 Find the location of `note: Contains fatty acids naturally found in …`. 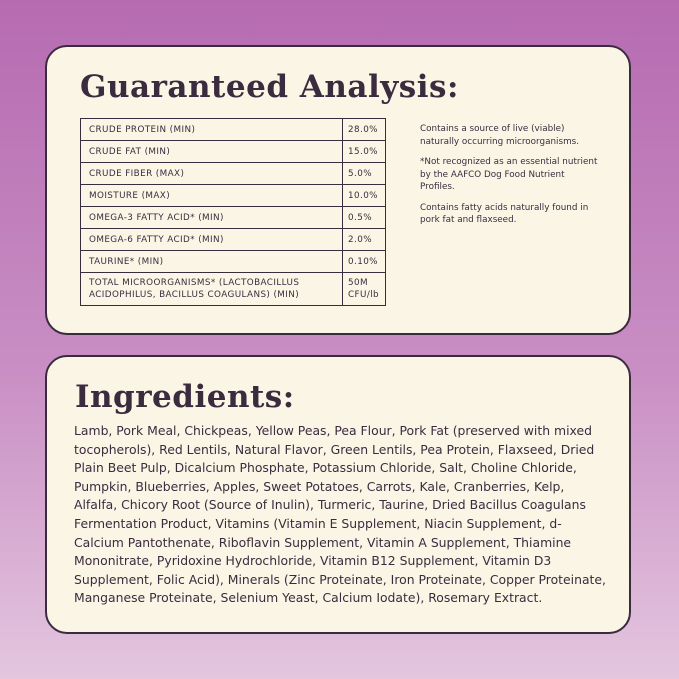

note: Contains fatty acids naturally found in … is located at coordinates (504, 214).